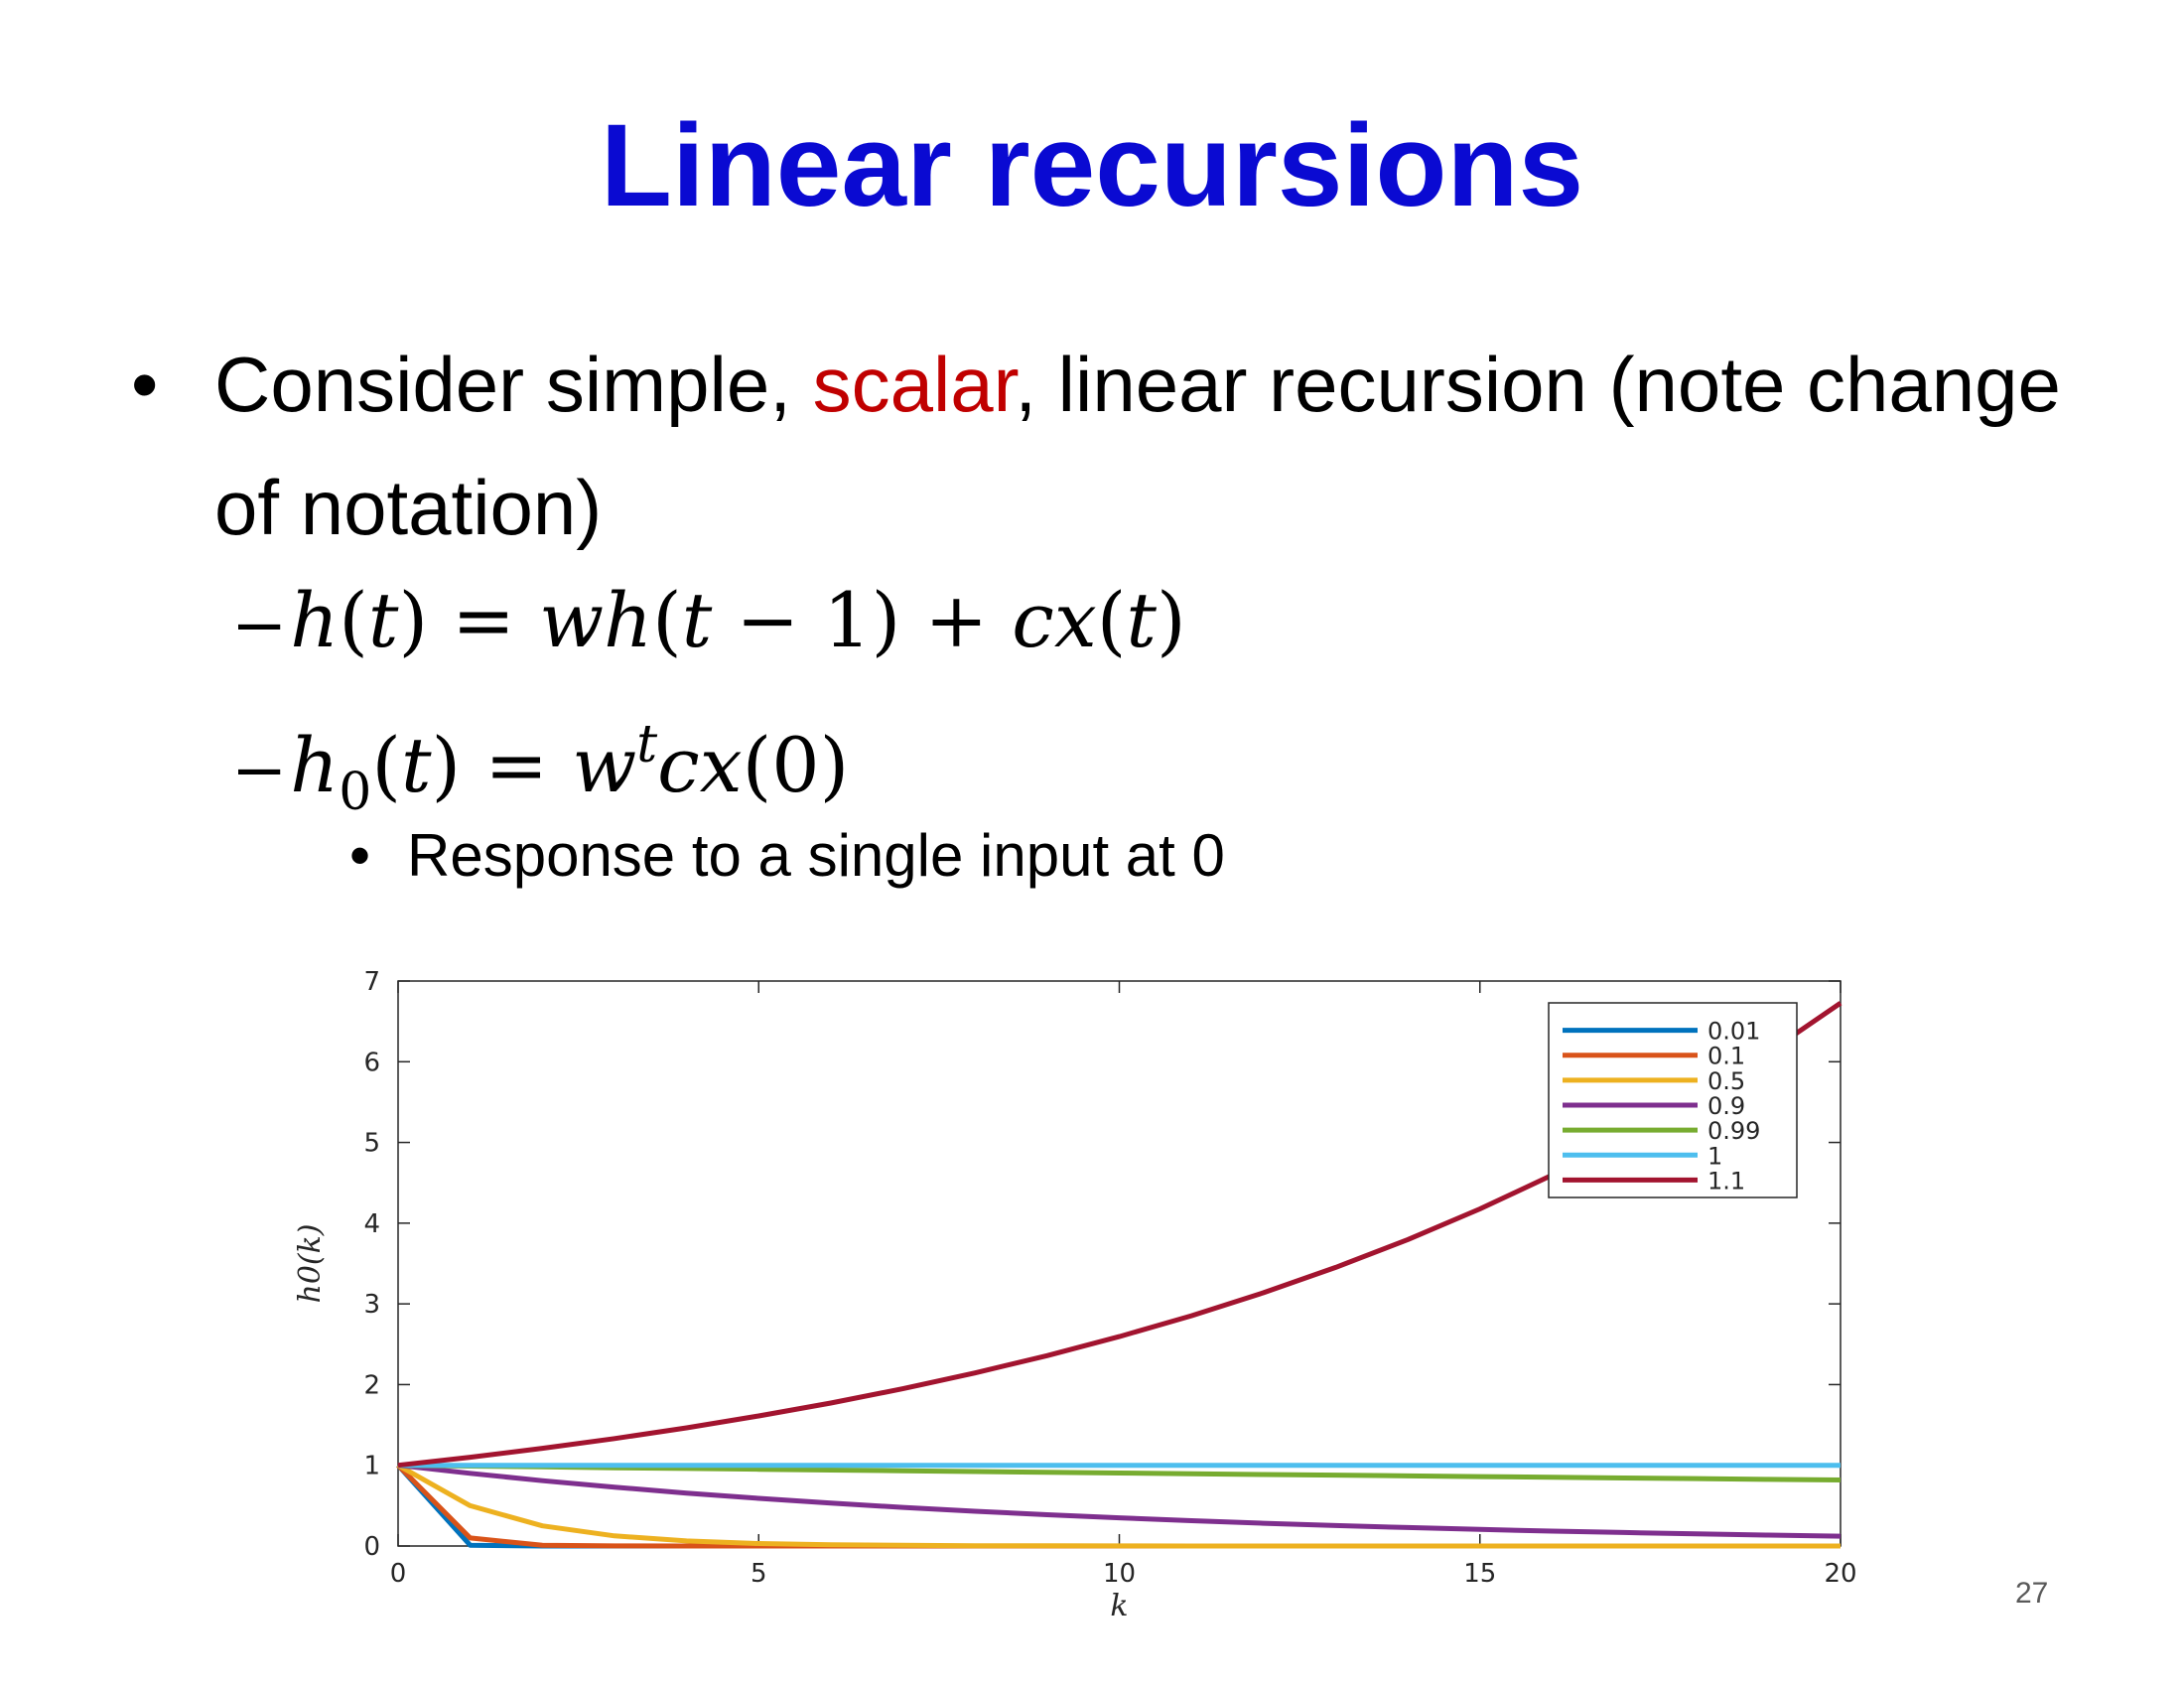  Describe the element at coordinates (371, 1305) in the screenshot. I see `y-tick-label: 3` at that location.